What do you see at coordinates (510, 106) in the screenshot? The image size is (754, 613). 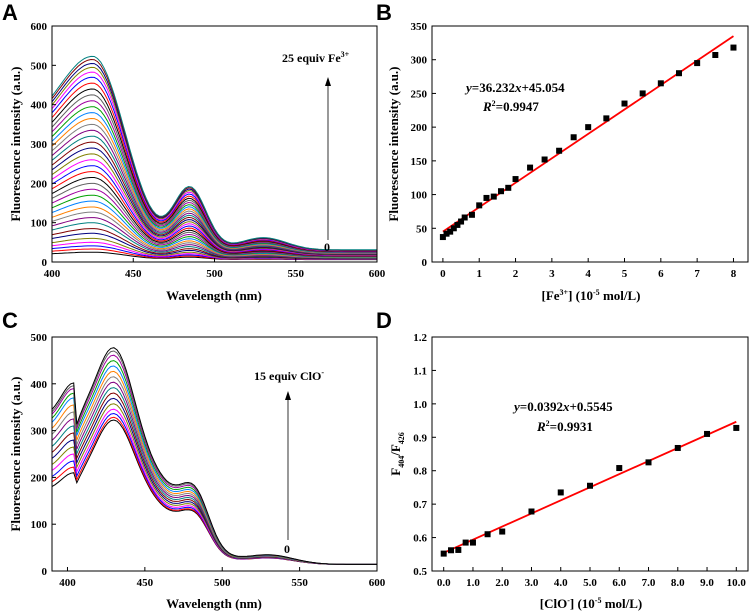 I see `panel-b-r-squared: R2=0.9947` at bounding box center [510, 106].